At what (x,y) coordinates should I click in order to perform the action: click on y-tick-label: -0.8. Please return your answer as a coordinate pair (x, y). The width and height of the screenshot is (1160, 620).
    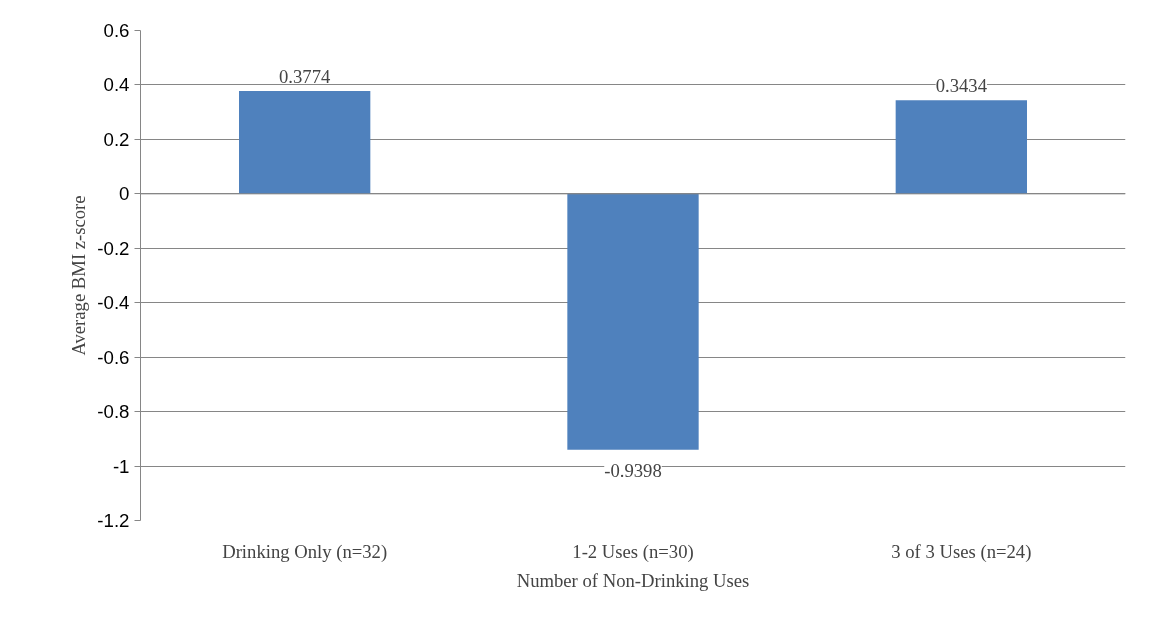
    Looking at the image, I should click on (113, 412).